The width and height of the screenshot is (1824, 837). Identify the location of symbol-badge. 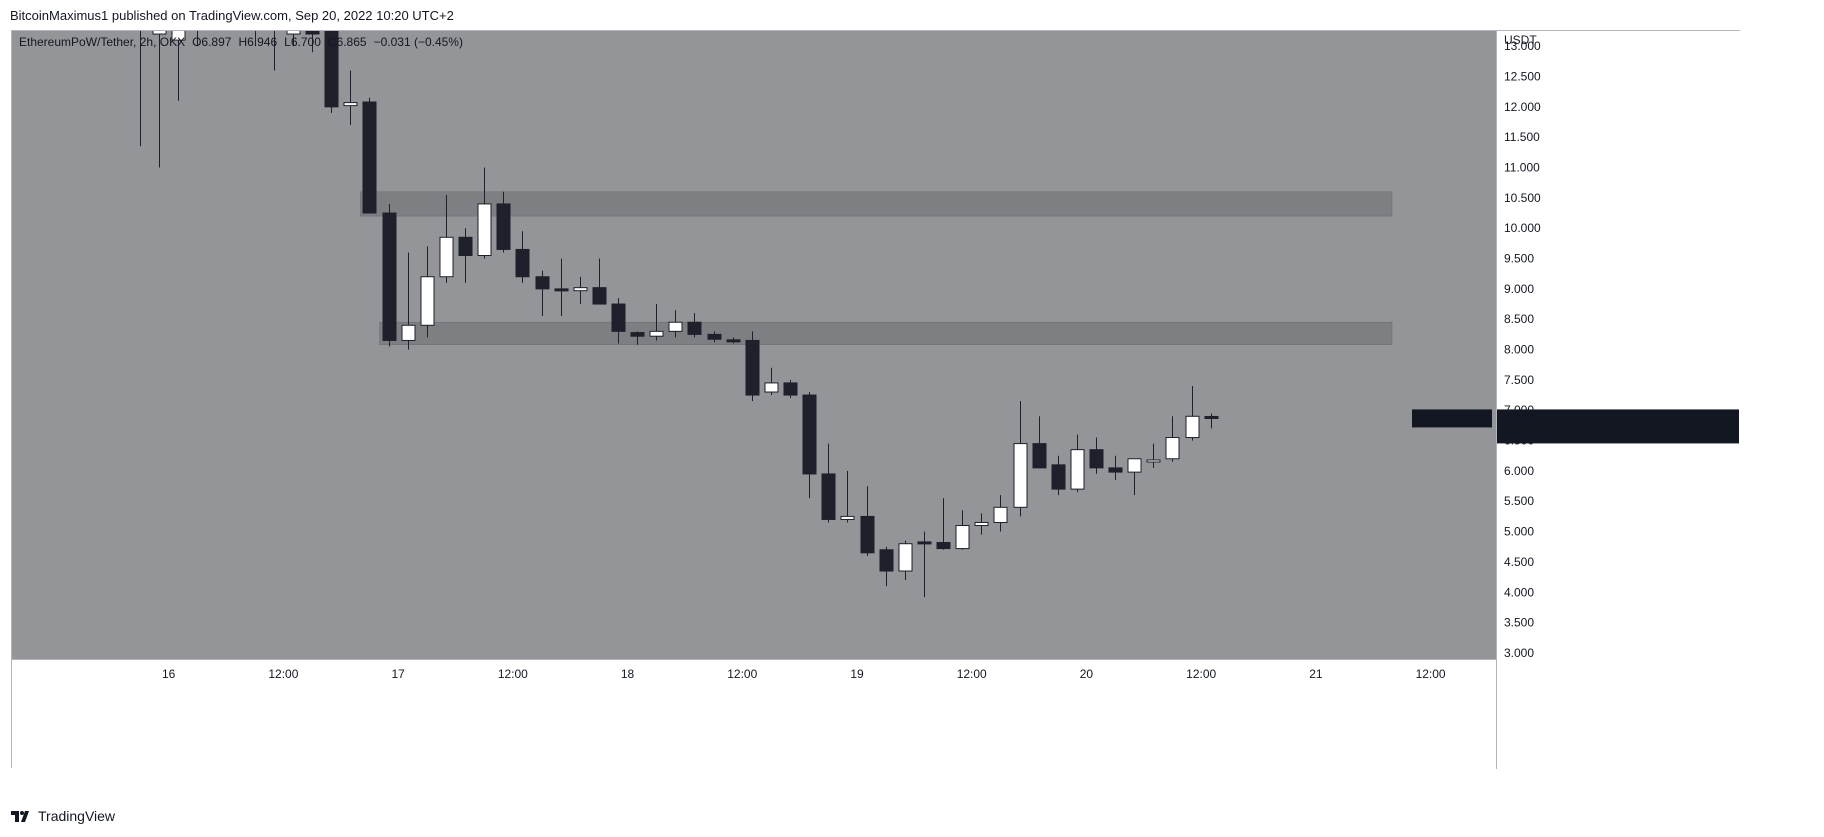
(1452, 418).